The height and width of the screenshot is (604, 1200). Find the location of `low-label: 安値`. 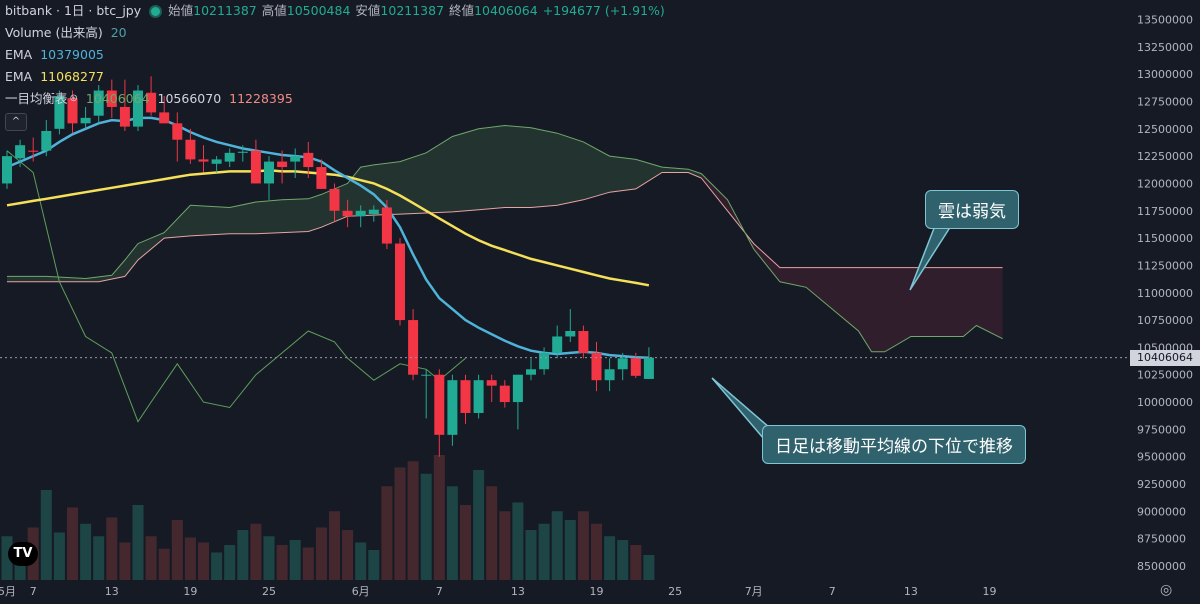

low-label: 安値 is located at coordinates (368, 10).